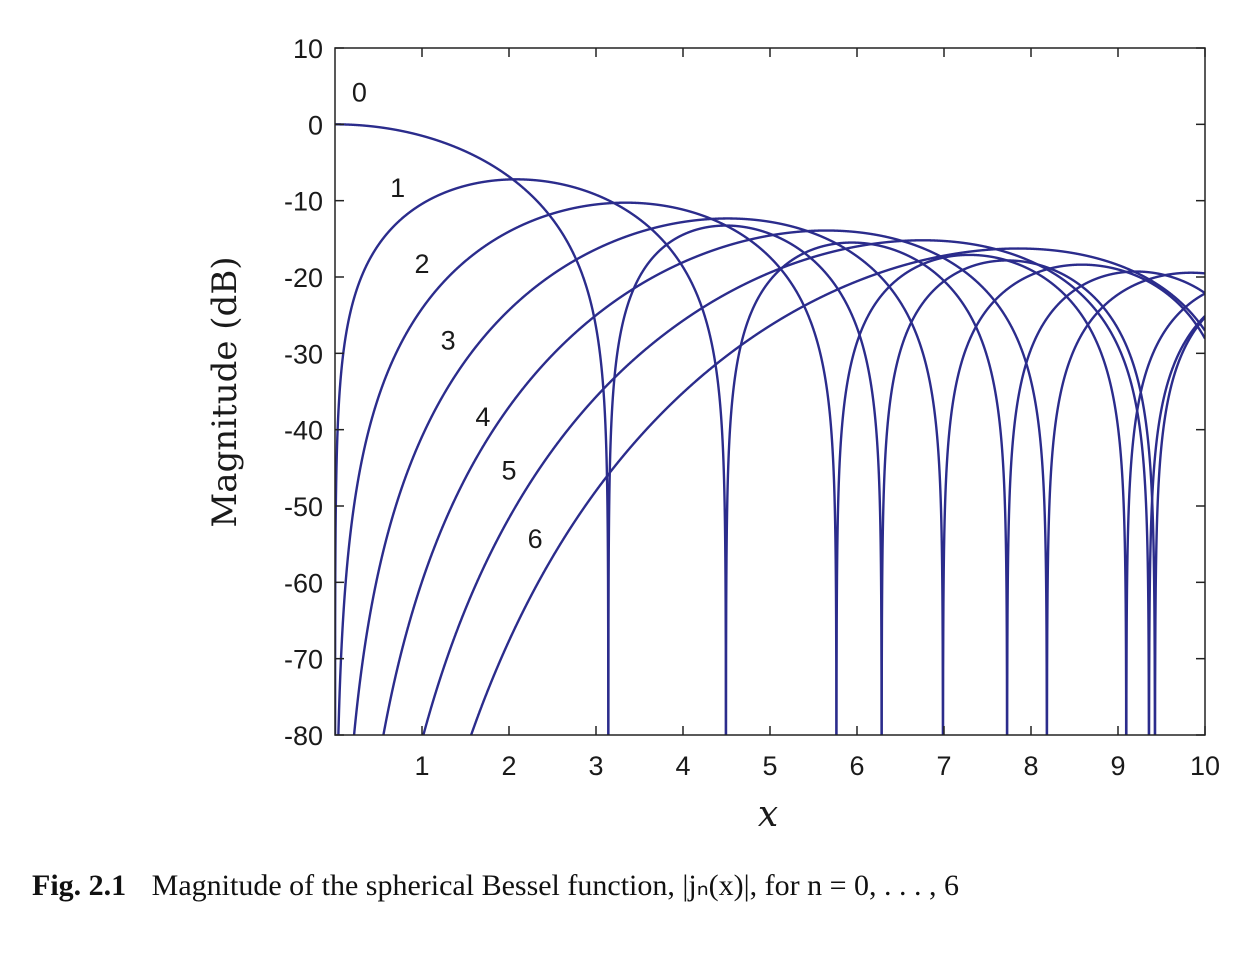  I want to click on y-tick-label: 10, so click(308, 49).